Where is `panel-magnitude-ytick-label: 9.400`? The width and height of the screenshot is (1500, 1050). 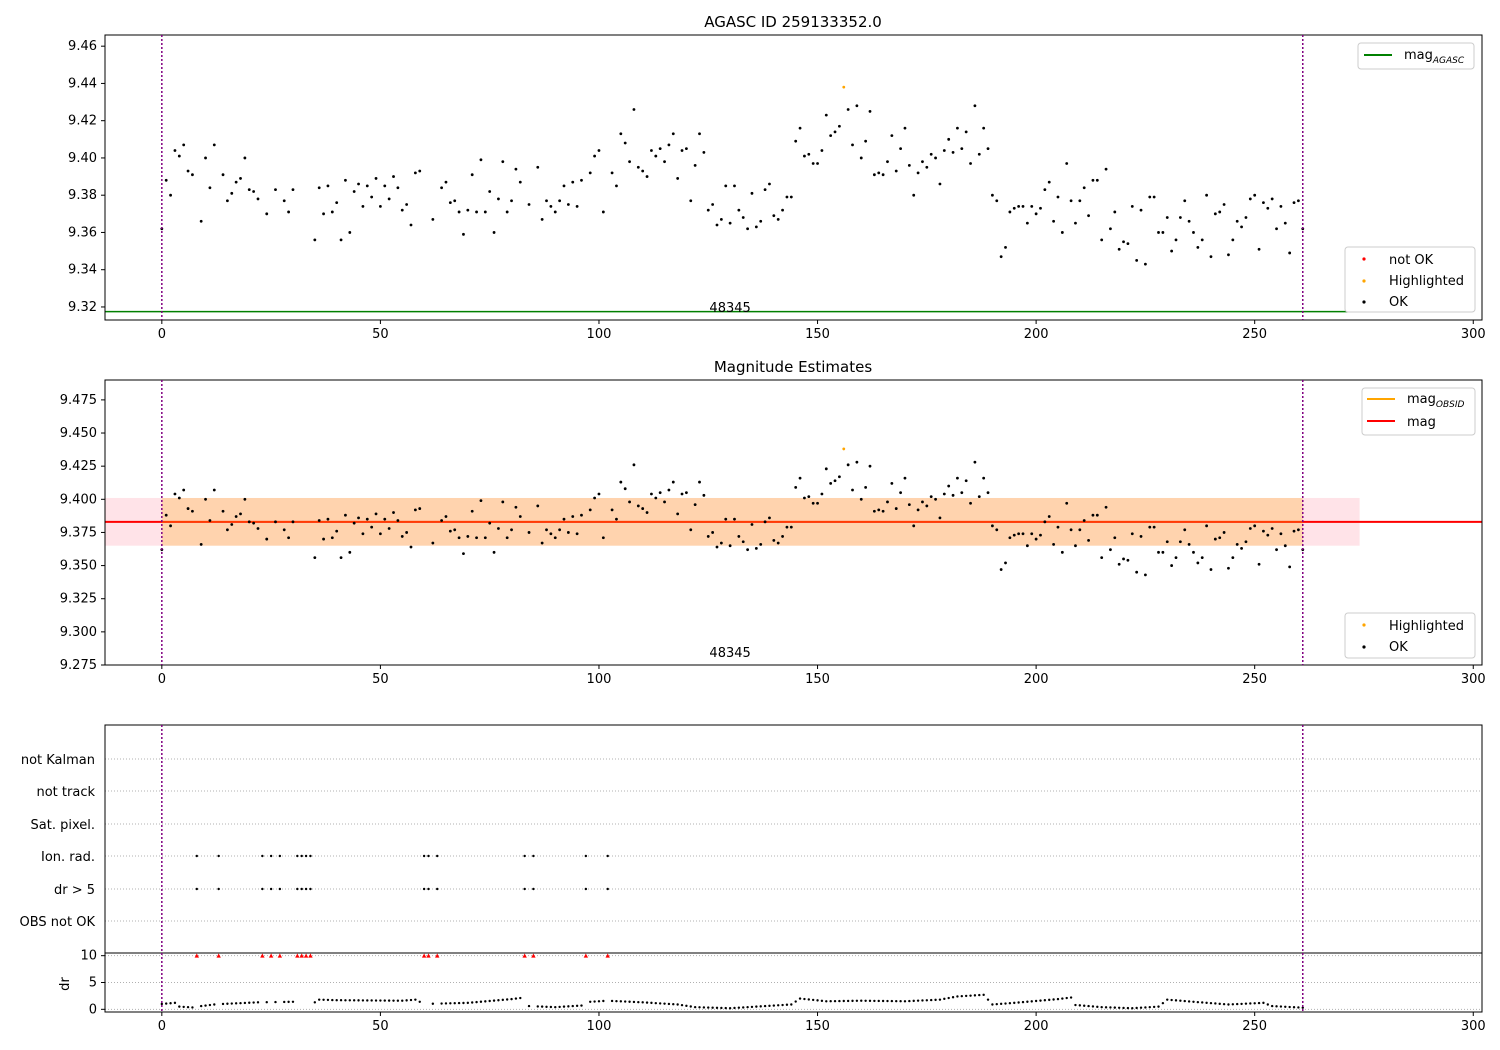 panel-magnitude-ytick-label: 9.400 is located at coordinates (78, 499).